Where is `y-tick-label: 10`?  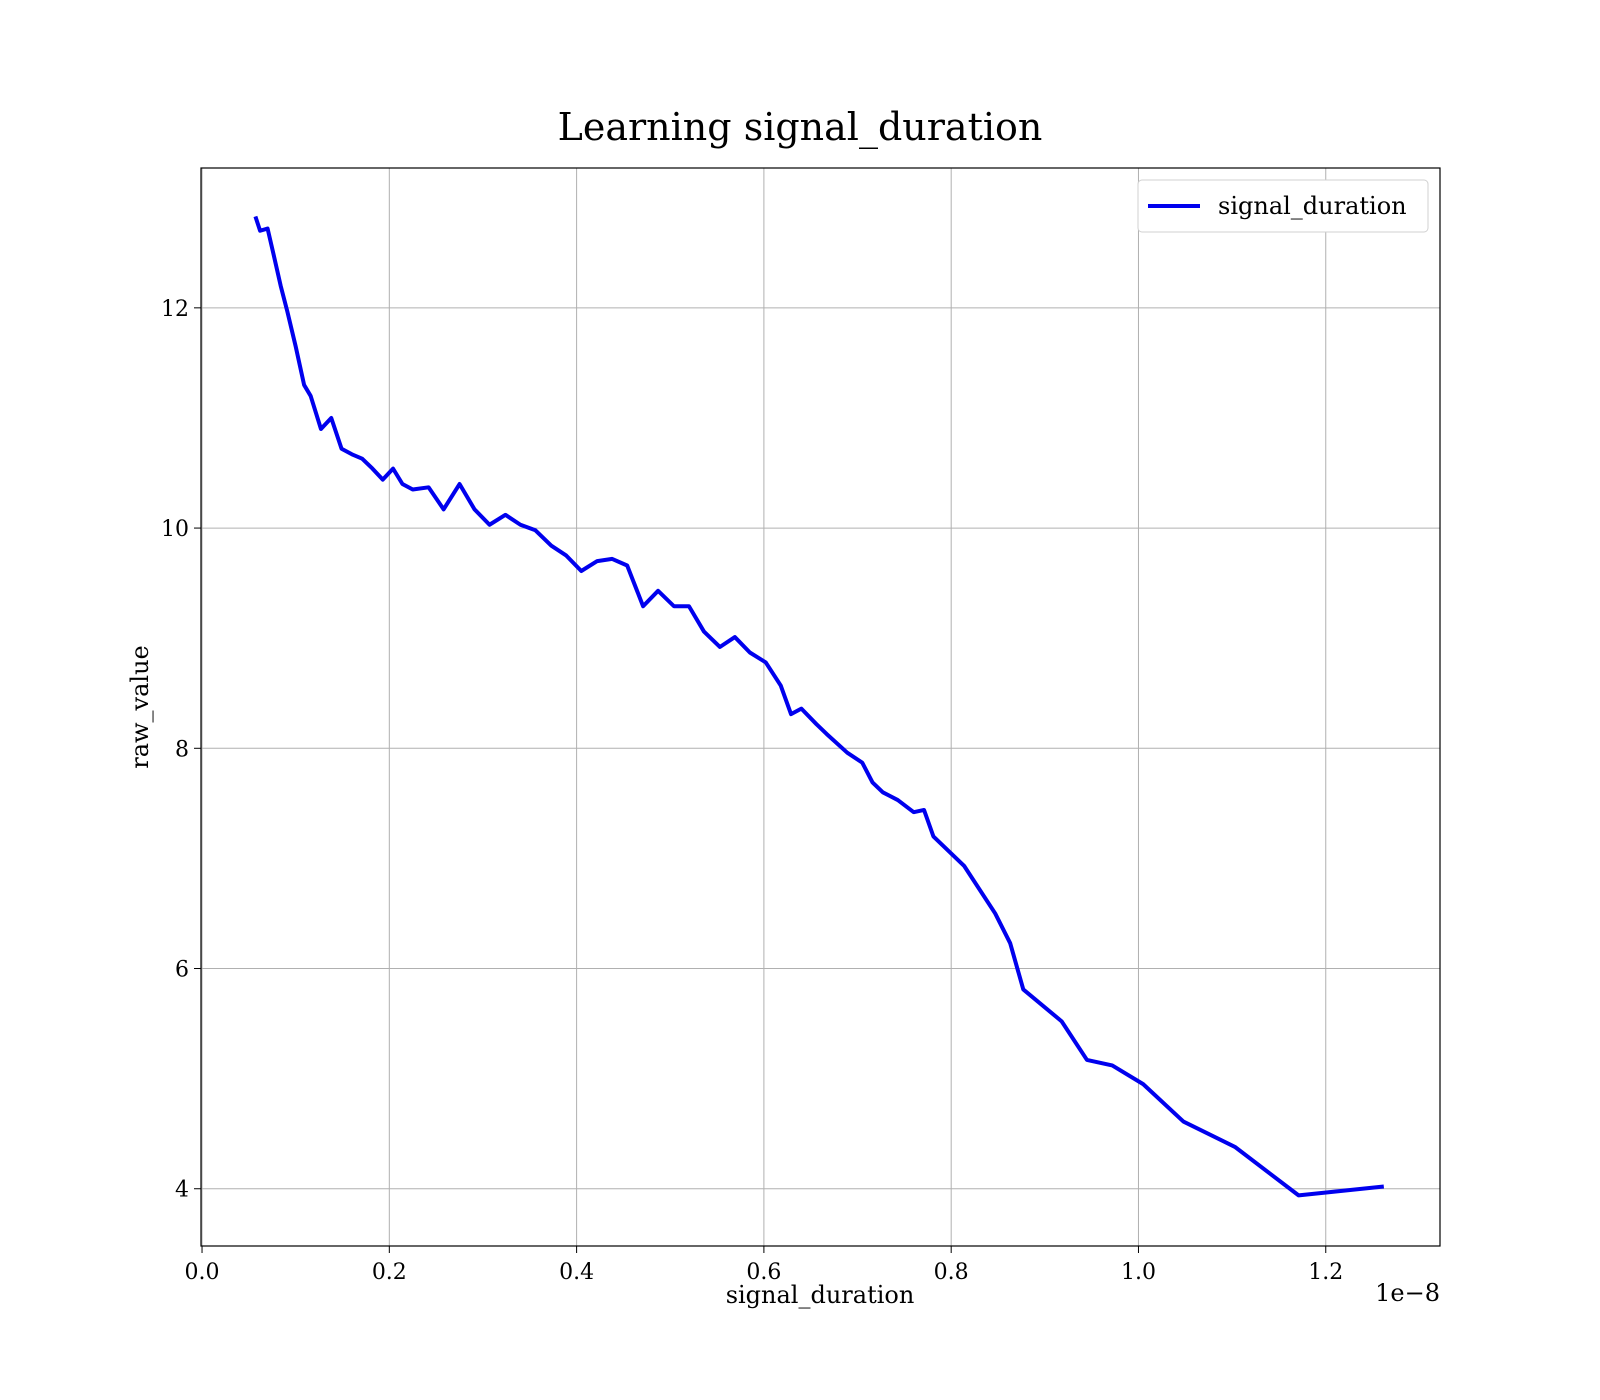
y-tick-label: 10 is located at coordinates (175, 529).